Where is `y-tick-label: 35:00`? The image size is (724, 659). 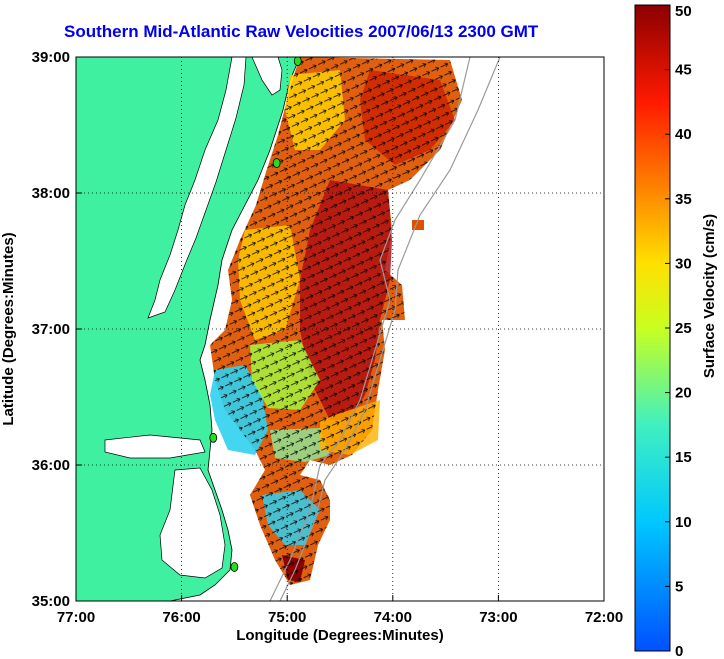
y-tick-label: 35:00 is located at coordinates (51, 601).